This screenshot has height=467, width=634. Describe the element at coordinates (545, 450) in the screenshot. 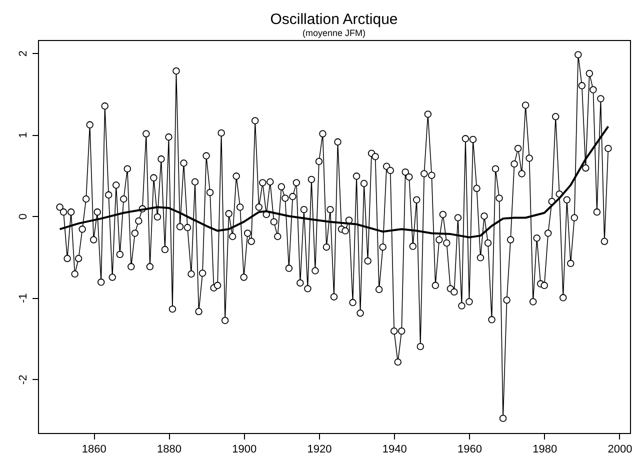

I see `x-tick-label: 1980` at that location.